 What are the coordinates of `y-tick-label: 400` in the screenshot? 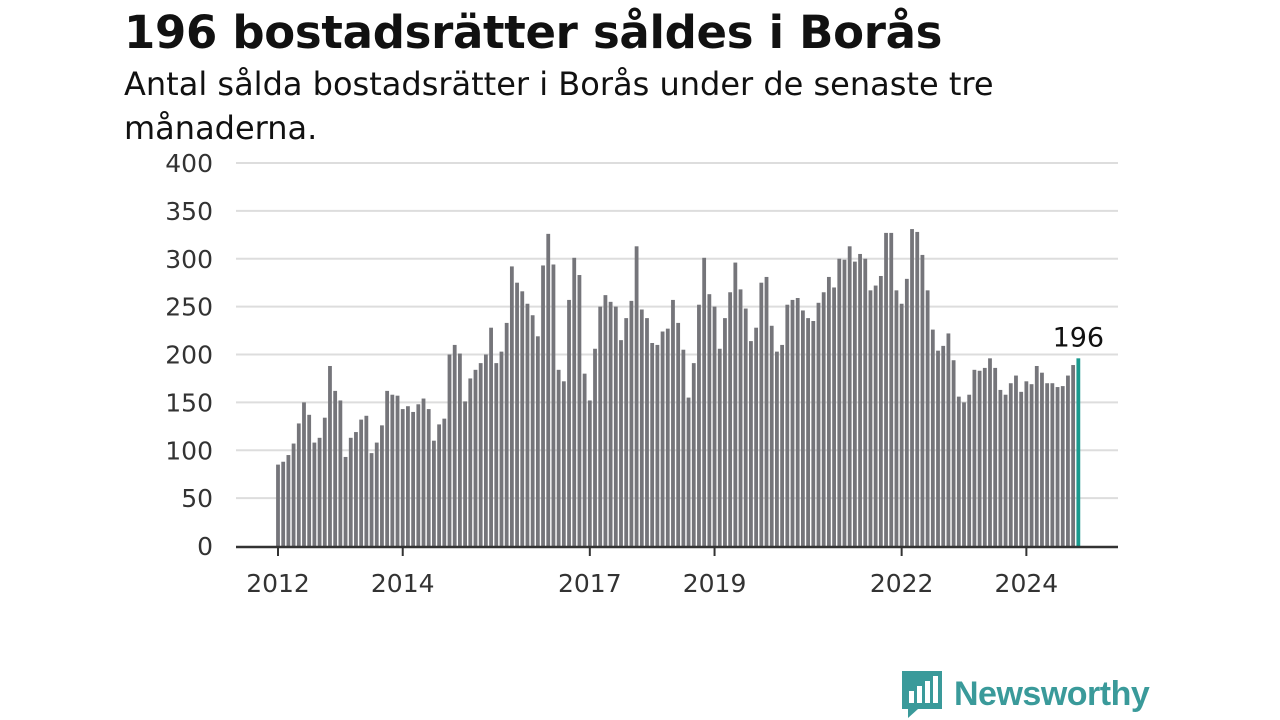 It's located at (189, 163).